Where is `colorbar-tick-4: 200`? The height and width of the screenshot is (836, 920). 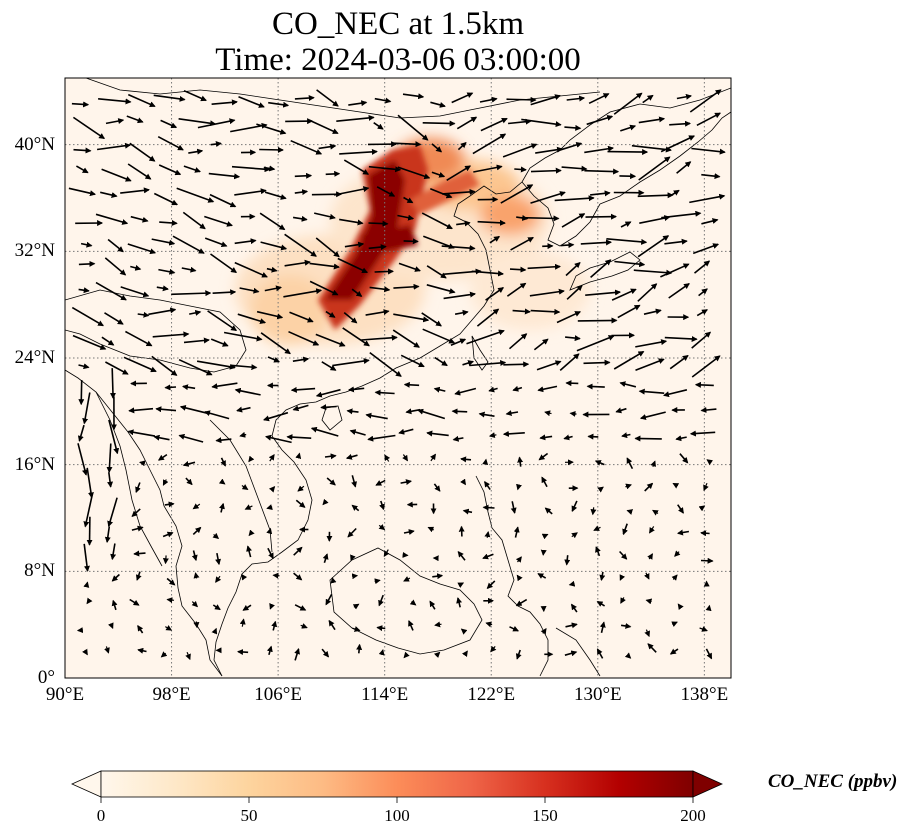 colorbar-tick-4: 200 is located at coordinates (693, 815).